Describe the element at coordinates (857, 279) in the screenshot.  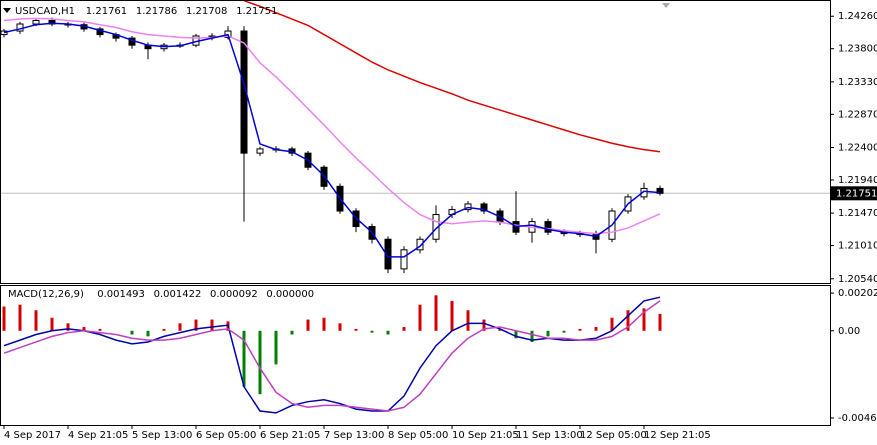
I see `y-tick-label: 1.20540` at that location.